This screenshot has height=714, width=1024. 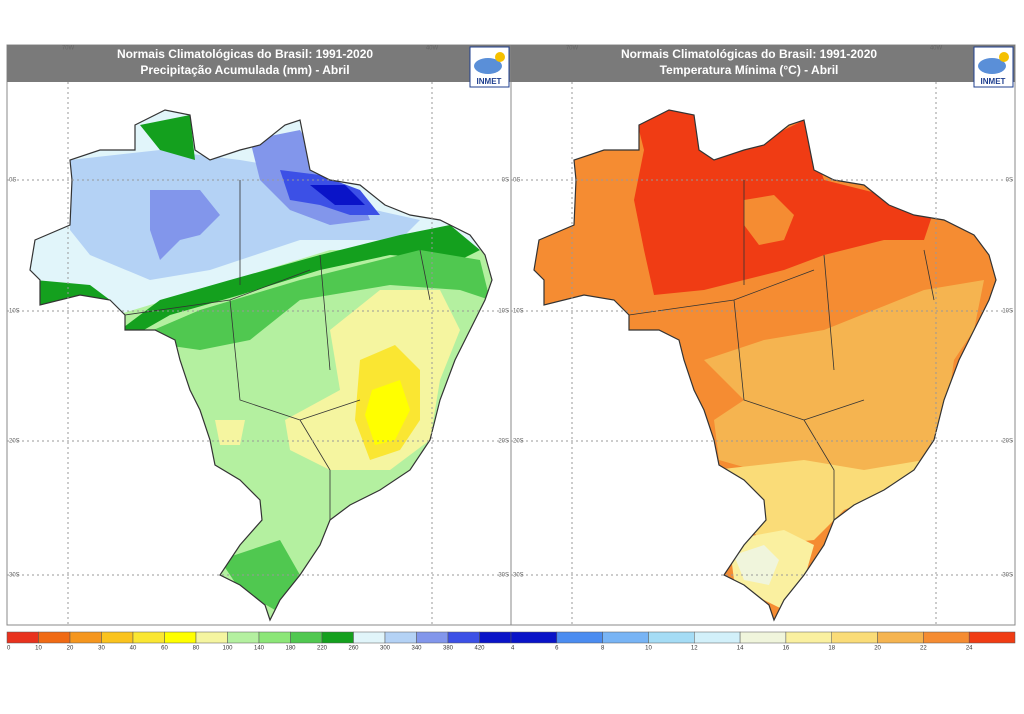 What do you see at coordinates (244, 70) in the screenshot?
I see `panel-subtitle: Precipitação Acumulada (mm) - Abril` at bounding box center [244, 70].